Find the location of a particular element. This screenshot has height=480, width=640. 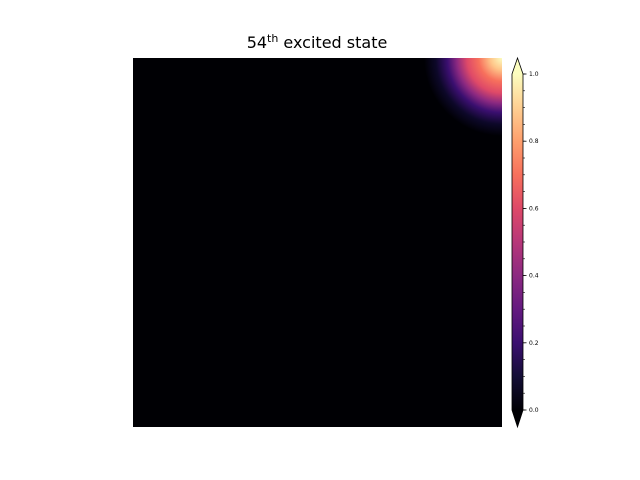

colorbar-gradient is located at coordinates (517, 242).